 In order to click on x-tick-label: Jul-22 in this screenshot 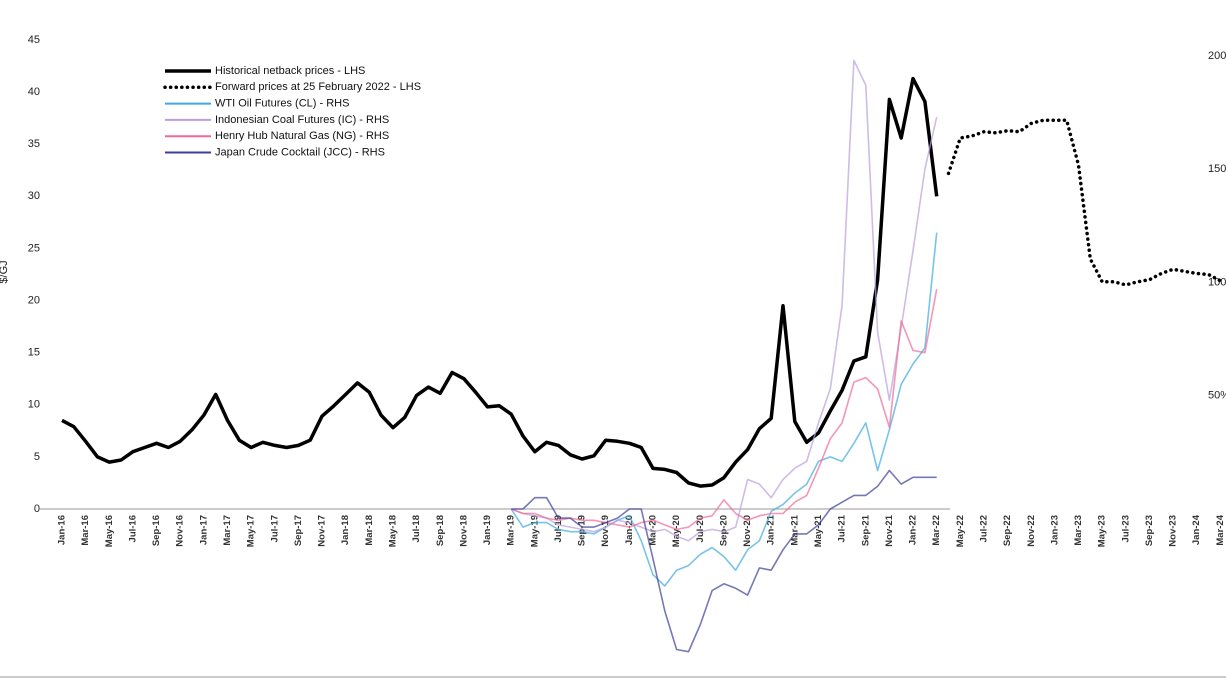, I will do `click(983, 528)`.